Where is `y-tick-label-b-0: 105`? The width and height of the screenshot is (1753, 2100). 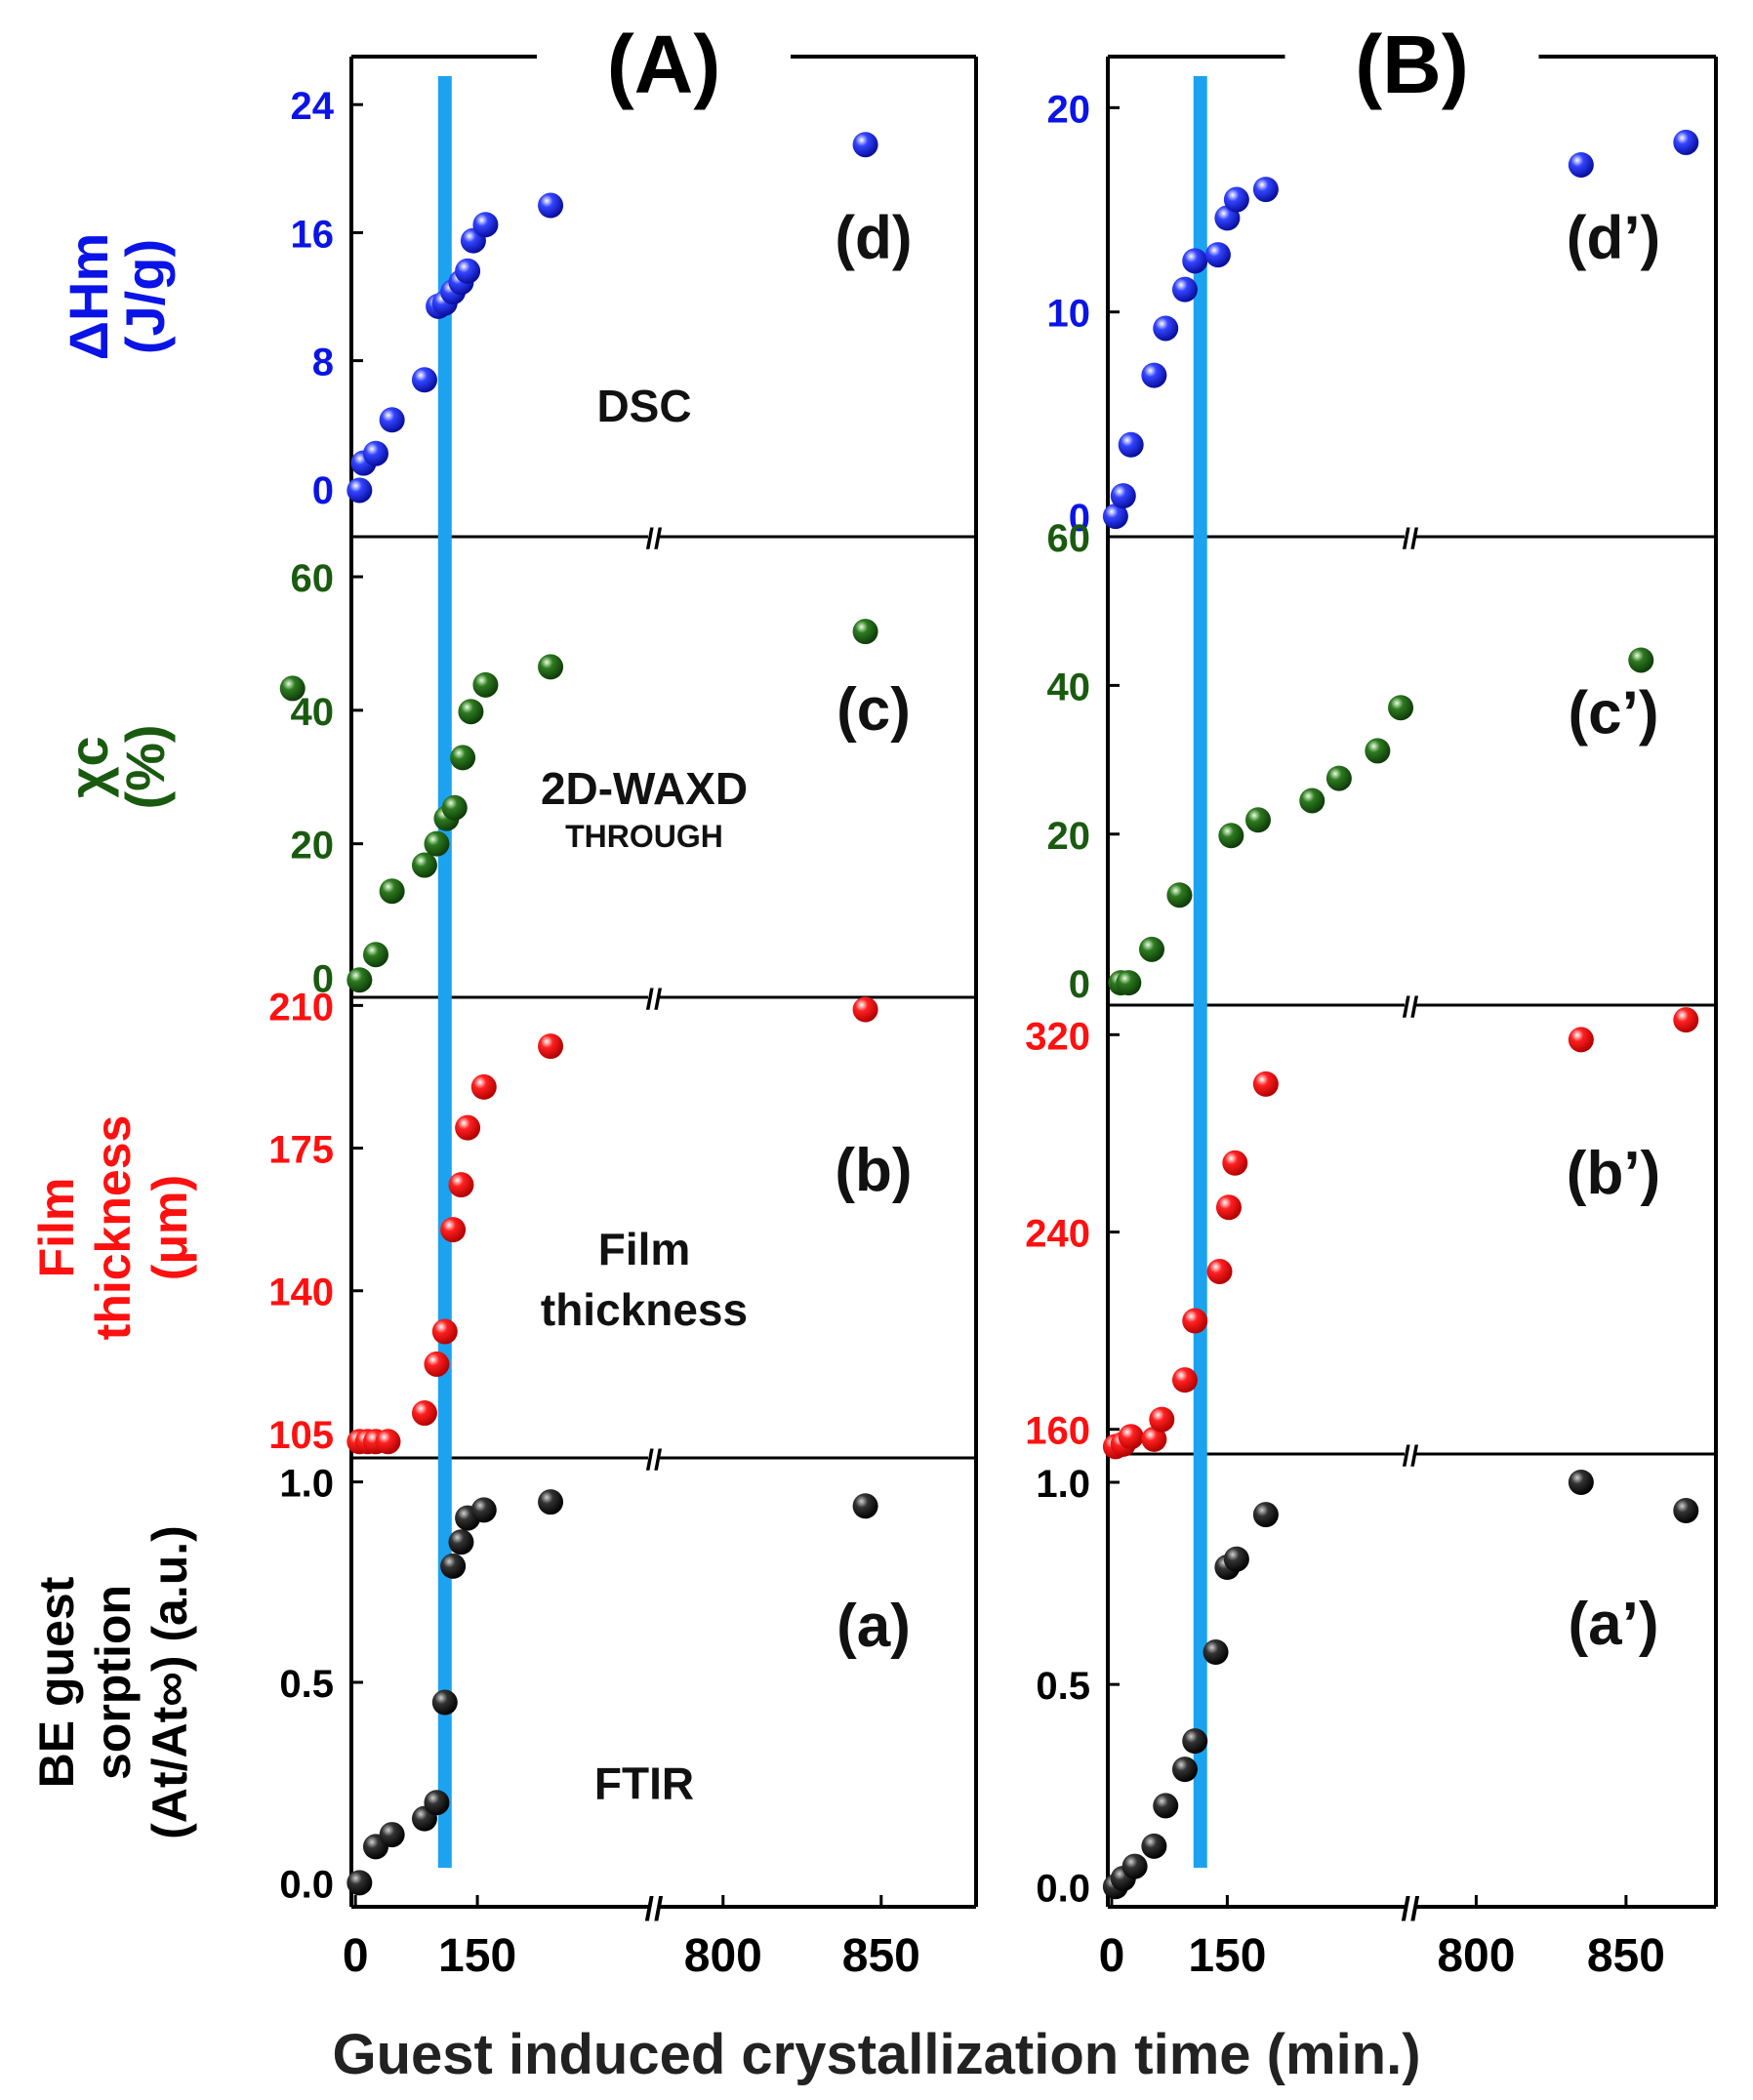
y-tick-label-b-0: 105 is located at coordinates (301, 1435).